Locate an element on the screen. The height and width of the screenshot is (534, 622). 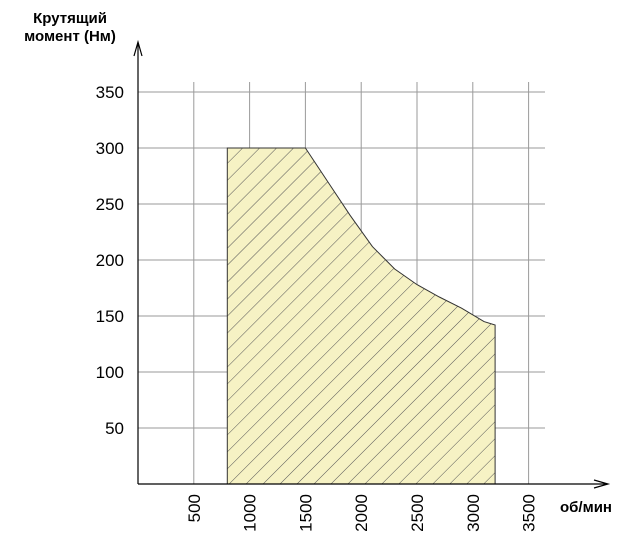
y-tick-label-250: 250 is located at coordinates (110, 204).